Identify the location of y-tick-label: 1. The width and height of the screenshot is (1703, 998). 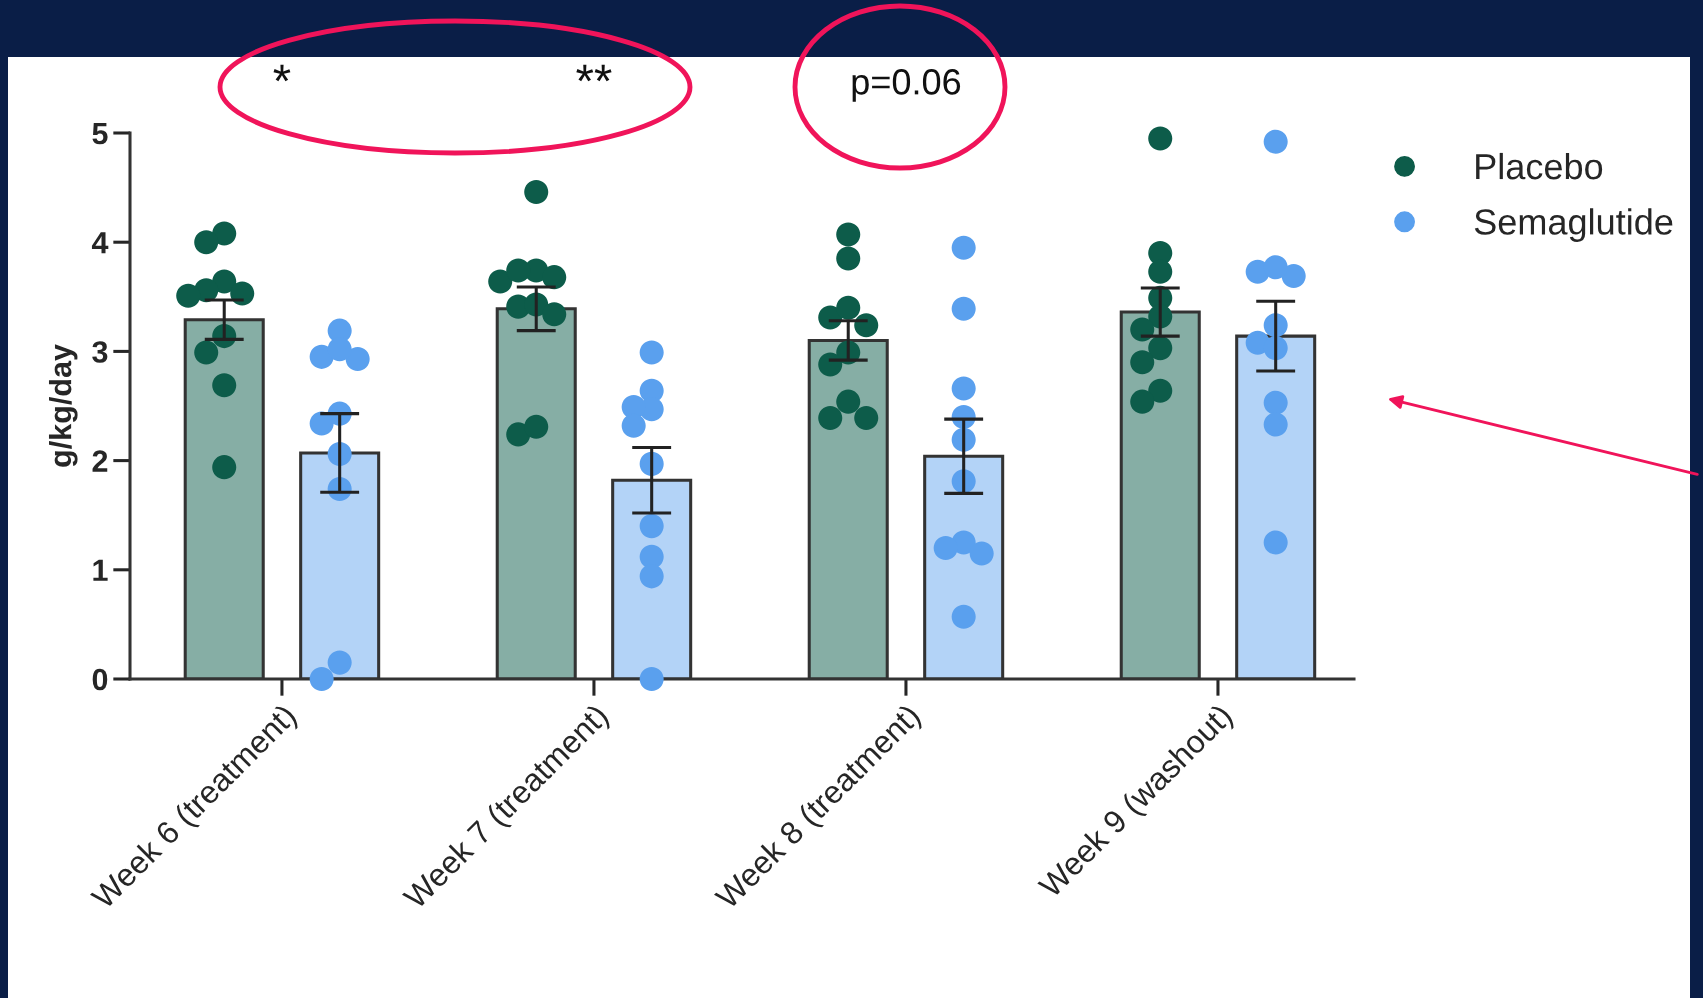
(100, 570).